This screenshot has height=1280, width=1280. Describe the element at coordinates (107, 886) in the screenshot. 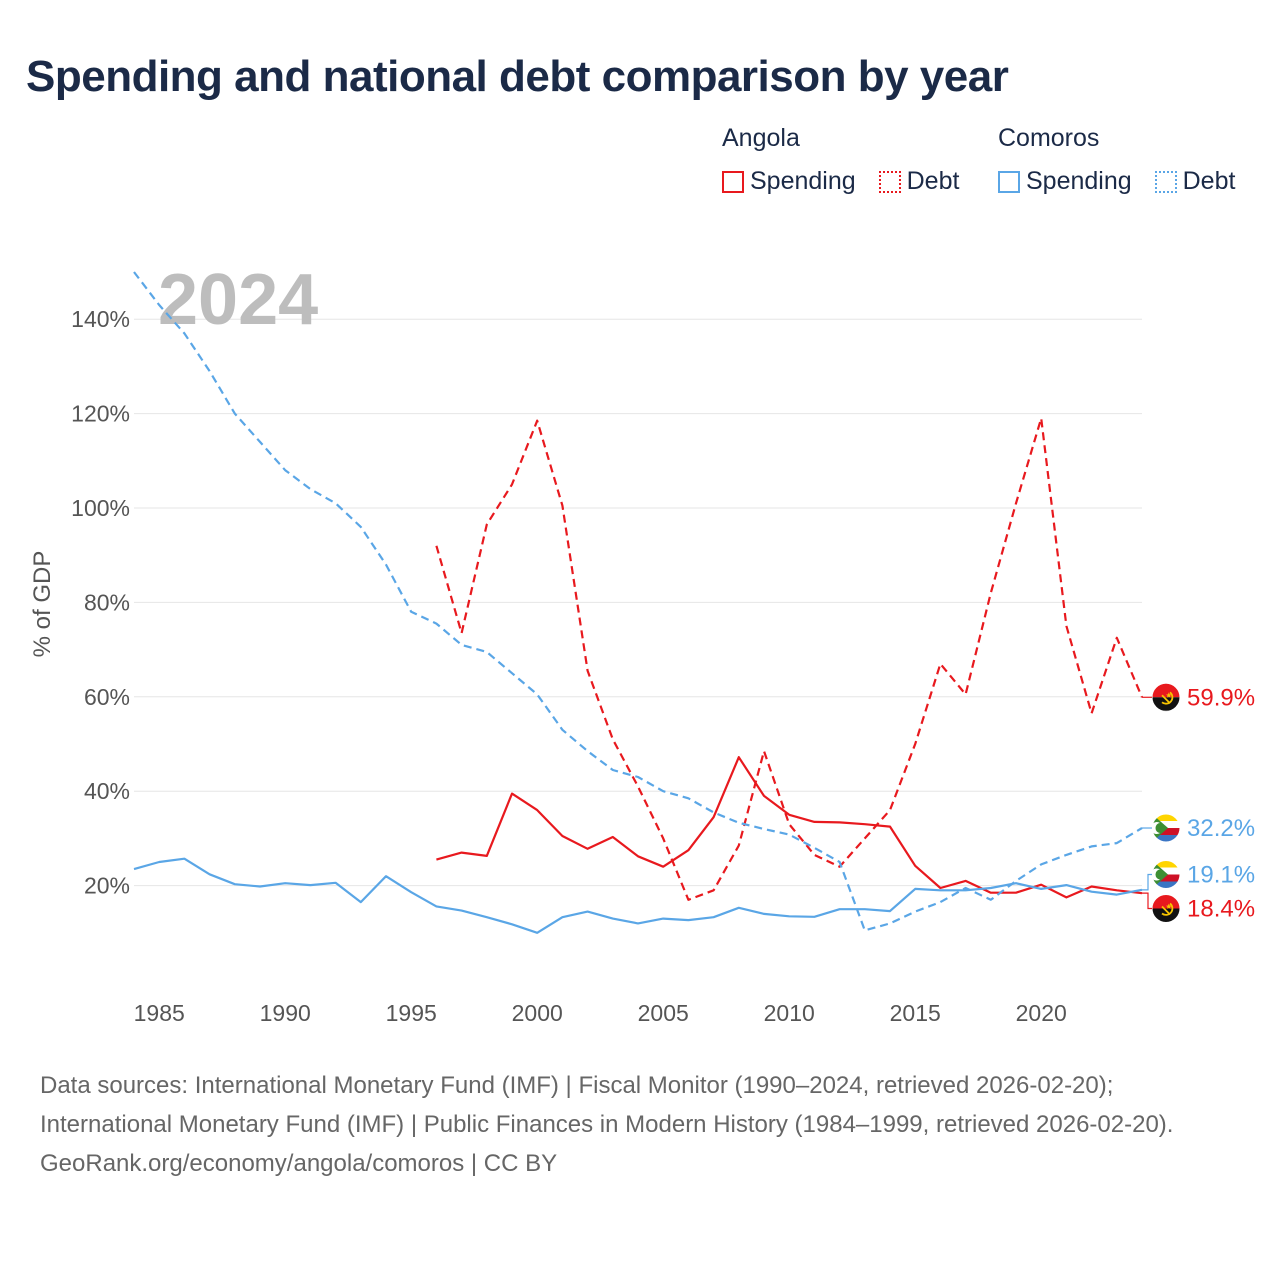

I see `y-tick-label: 20%` at that location.